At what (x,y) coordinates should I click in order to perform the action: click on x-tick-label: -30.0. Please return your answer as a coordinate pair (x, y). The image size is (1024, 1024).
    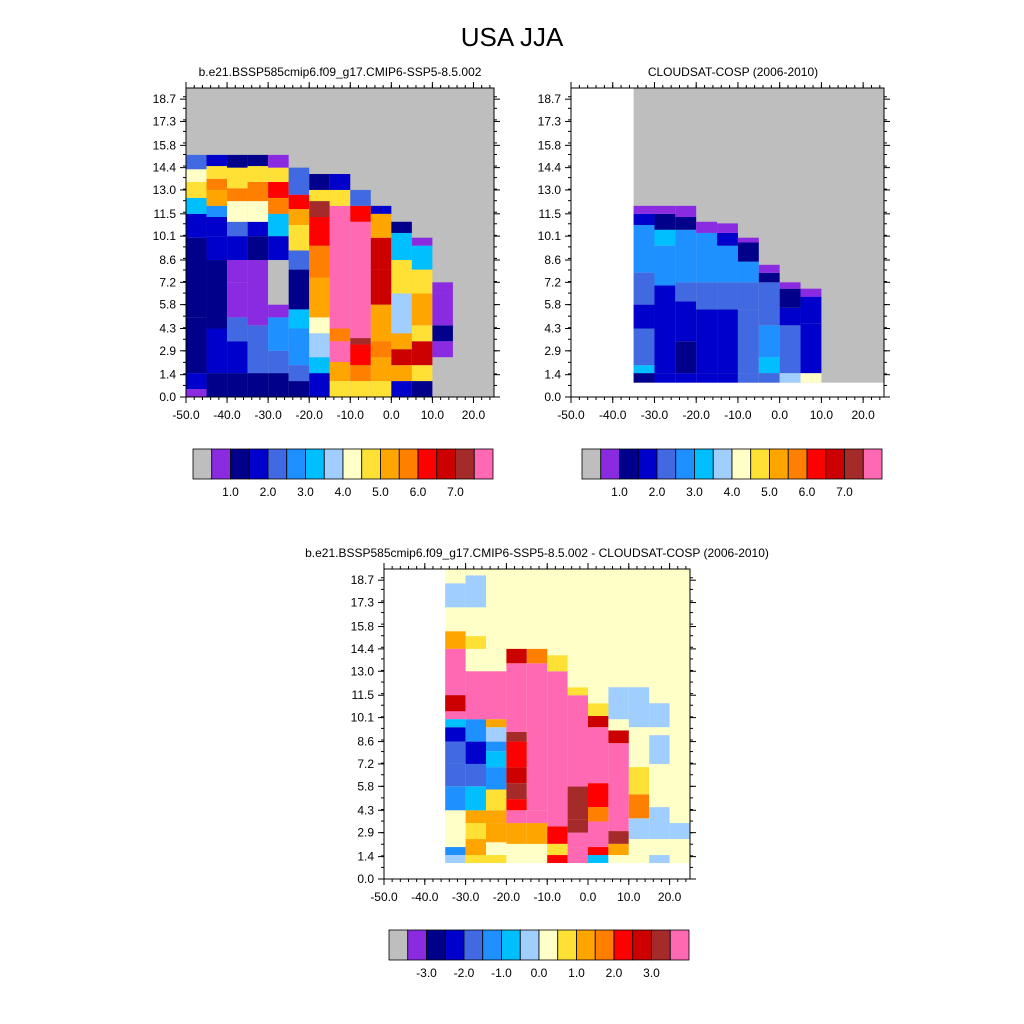
    Looking at the image, I should click on (268, 415).